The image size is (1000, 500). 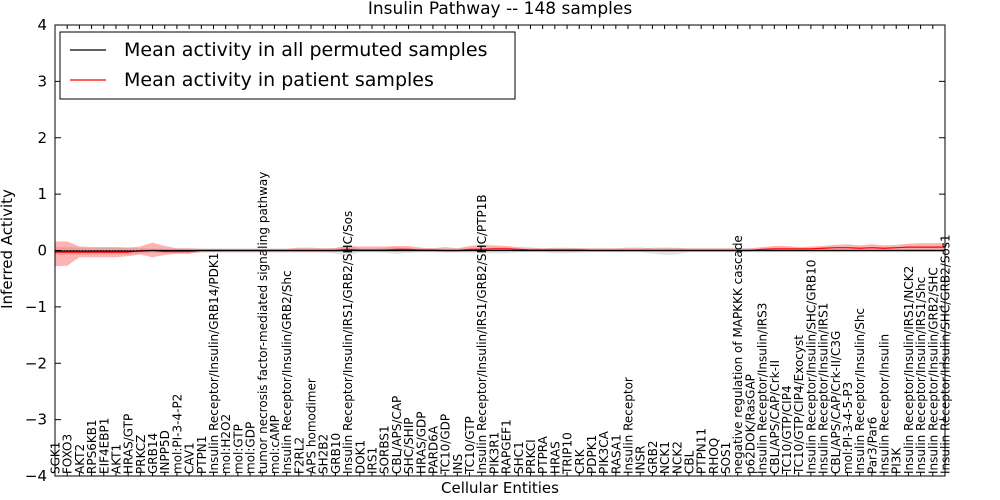 What do you see at coordinates (811, 367) in the screenshot?
I see `x-tick-label: Insulin Receptor/Insulin/SHC/GRB10` at bounding box center [811, 367].